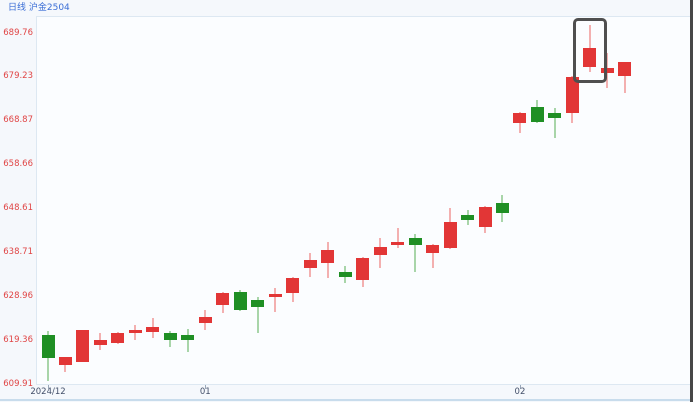 The height and width of the screenshot is (402, 693). Describe the element at coordinates (346, 400) in the screenshot. I see `bottom-border` at that location.